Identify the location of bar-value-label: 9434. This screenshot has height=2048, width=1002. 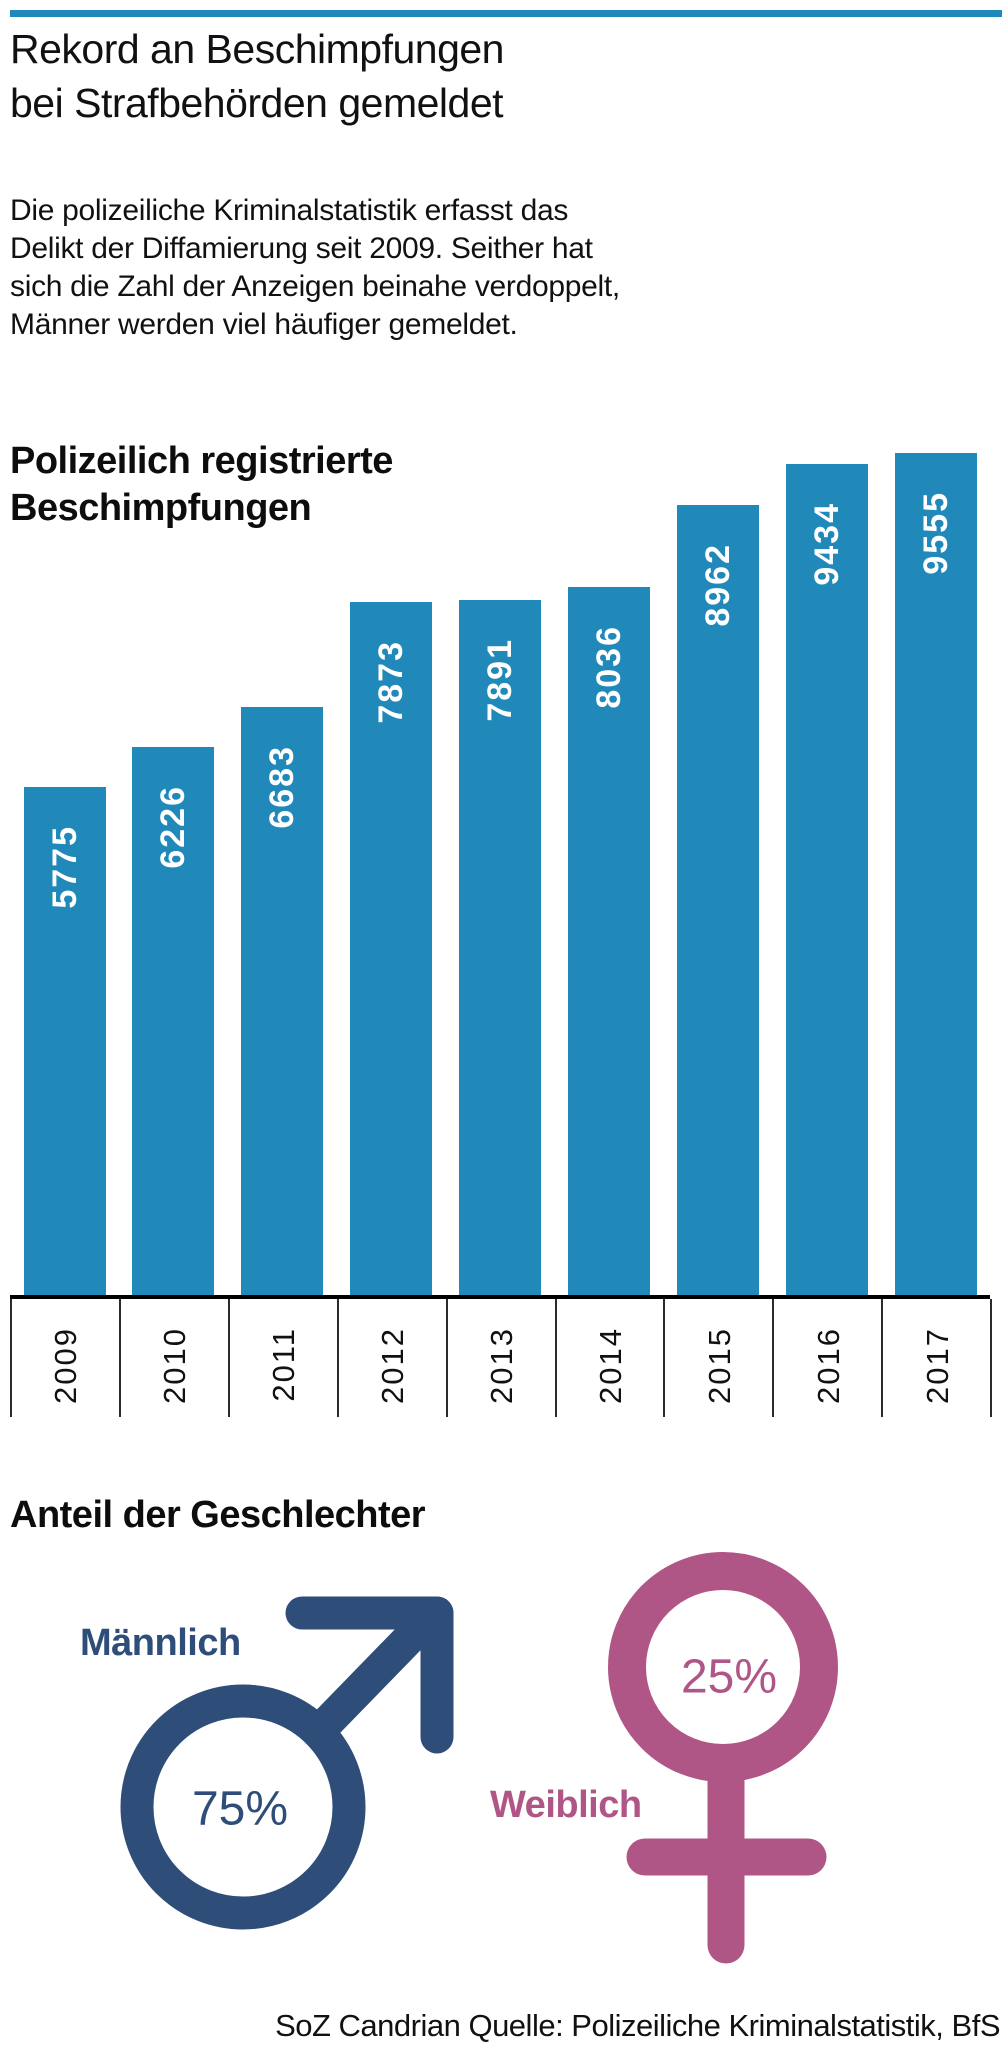
(826, 544).